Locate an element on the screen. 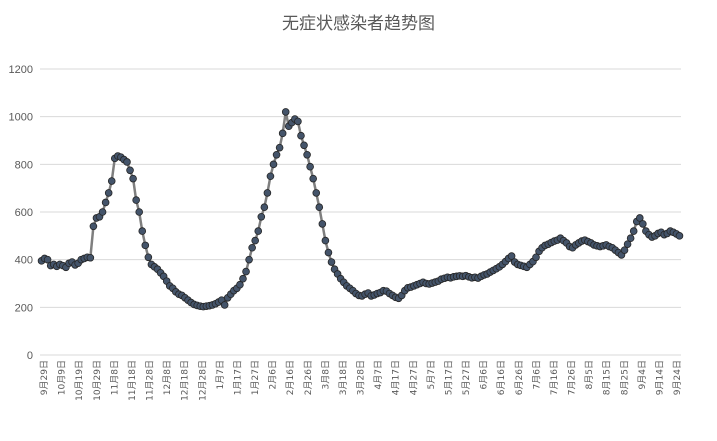  y-tick-label: 0 is located at coordinates (30, 356).